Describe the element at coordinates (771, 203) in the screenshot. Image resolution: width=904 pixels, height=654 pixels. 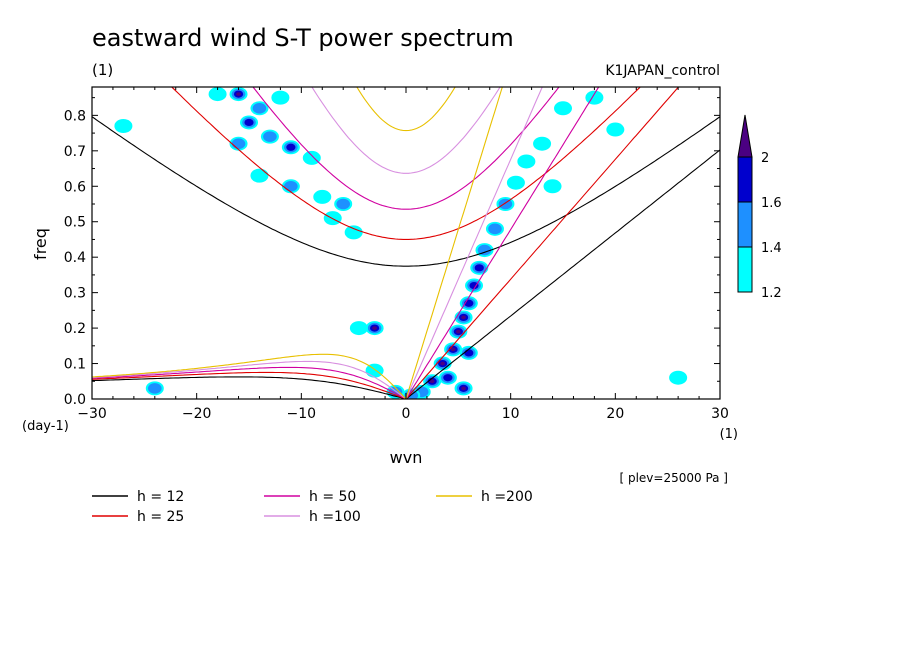
I see `colorbar-label: 1.6` at that location.